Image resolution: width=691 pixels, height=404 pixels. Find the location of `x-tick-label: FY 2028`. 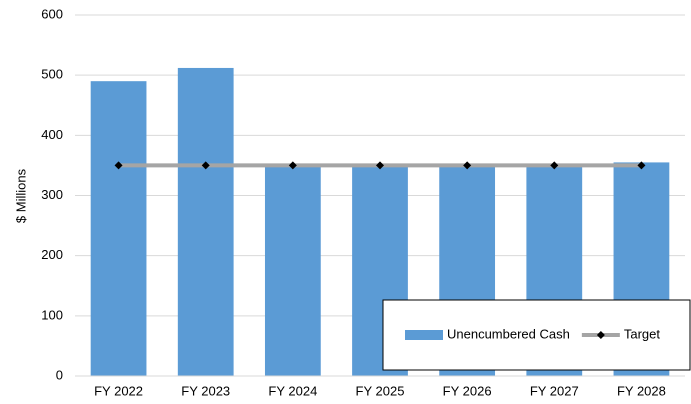

x-tick-label: FY 2028 is located at coordinates (641, 390).